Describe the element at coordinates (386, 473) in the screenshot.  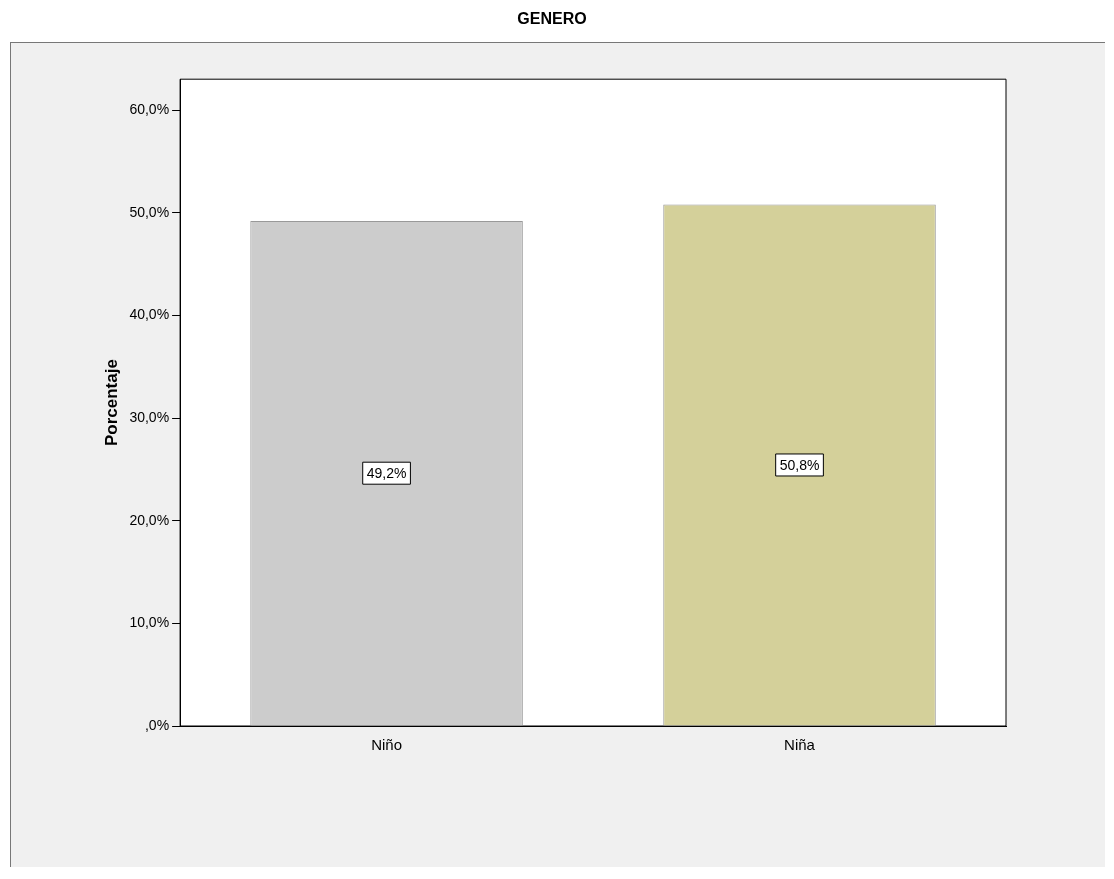
I see `data-label: 49,2%` at that location.